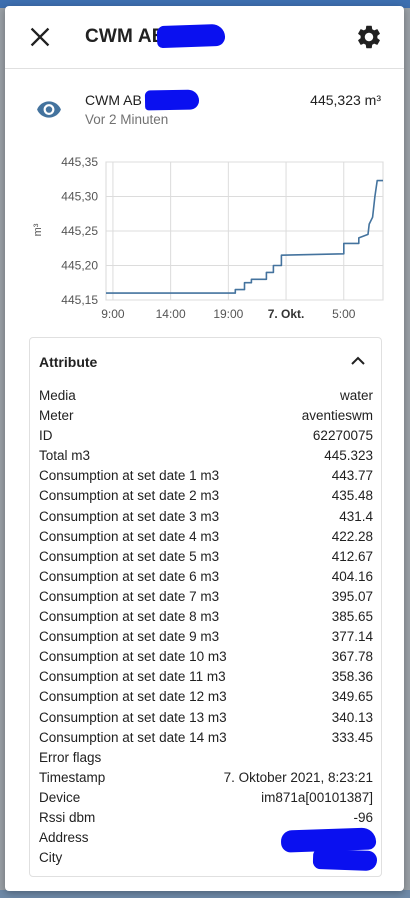 The image size is (410, 898). What do you see at coordinates (129, 617) in the screenshot?
I see `attribute-key: Consumption at set date 8 m3` at bounding box center [129, 617].